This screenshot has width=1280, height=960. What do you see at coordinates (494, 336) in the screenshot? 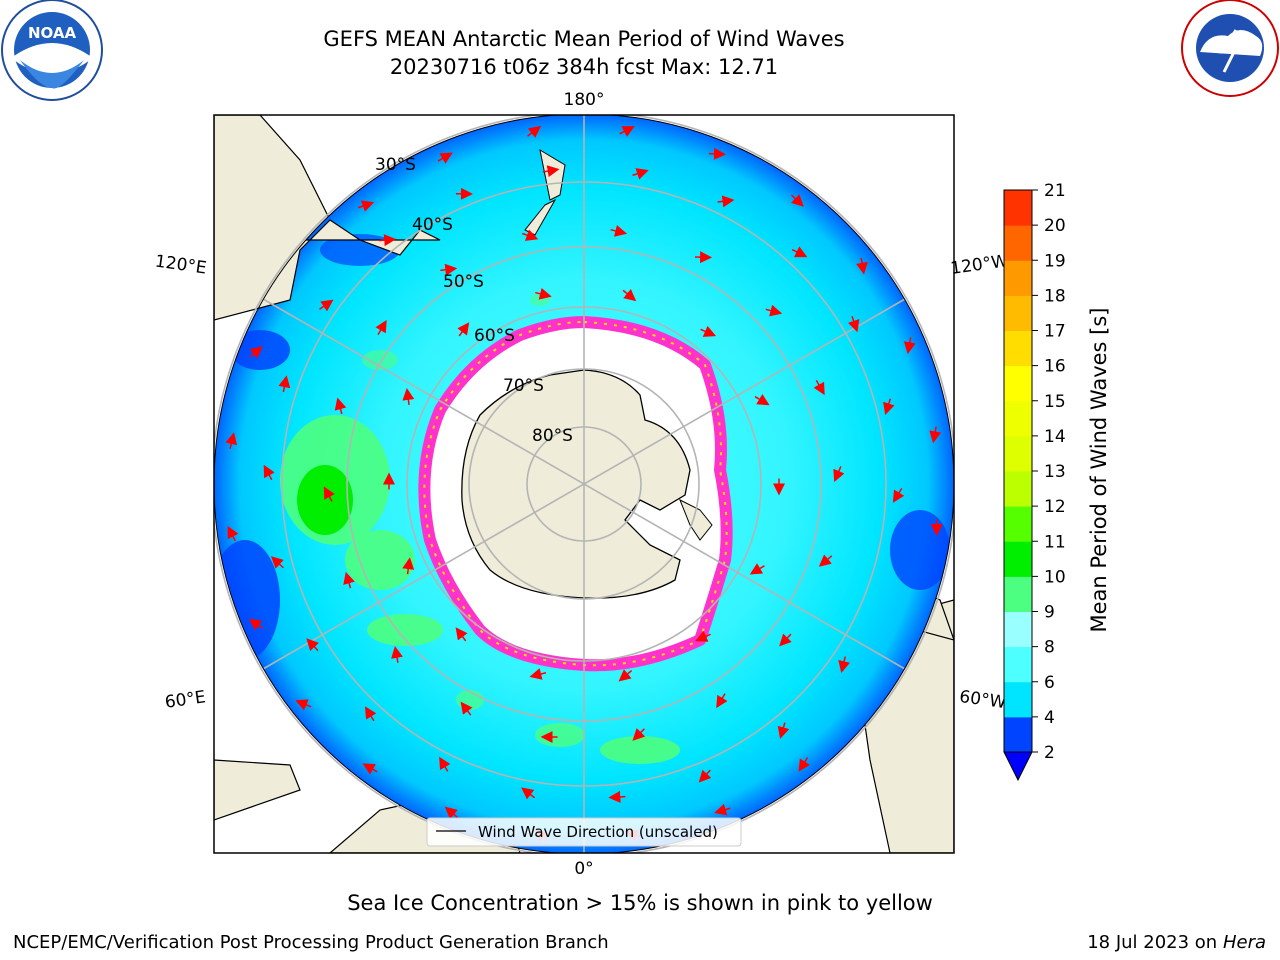
I see `lat-label-60s: 60°S` at bounding box center [494, 336].